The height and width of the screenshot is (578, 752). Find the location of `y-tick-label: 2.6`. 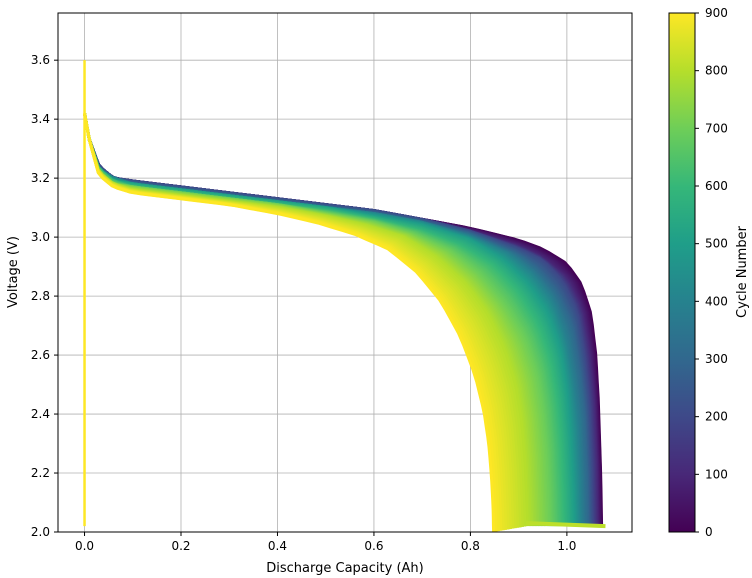

y-tick-label: 2.6 is located at coordinates (40, 355).